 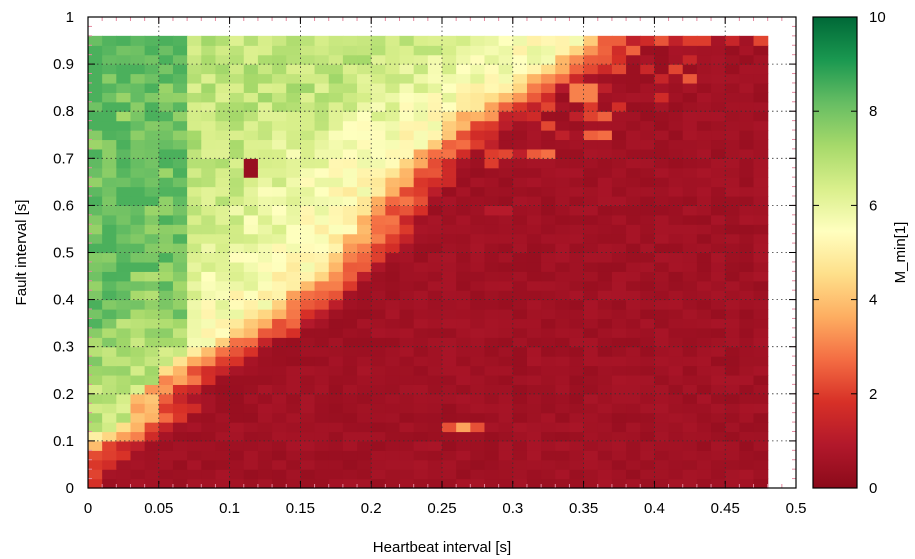 I want to click on y-tick-label: 0, so click(x=70, y=488).